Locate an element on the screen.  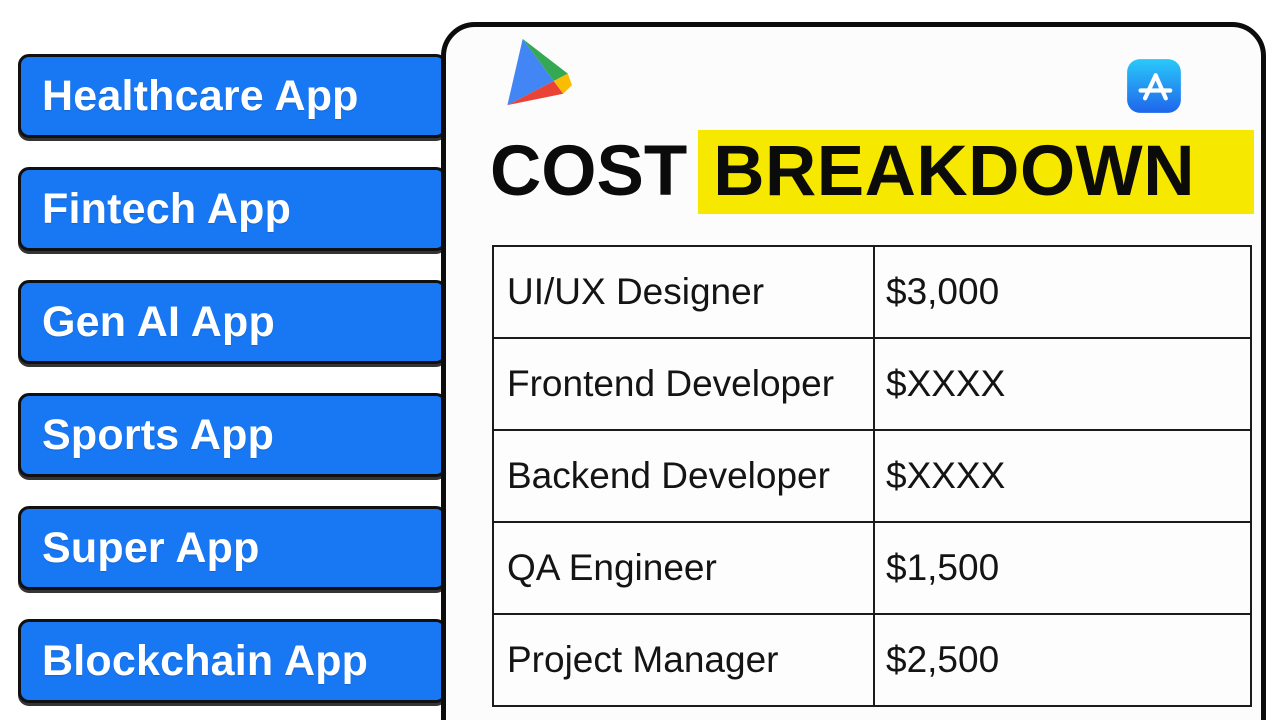
cost-cell: $2,500 is located at coordinates (1062, 660).